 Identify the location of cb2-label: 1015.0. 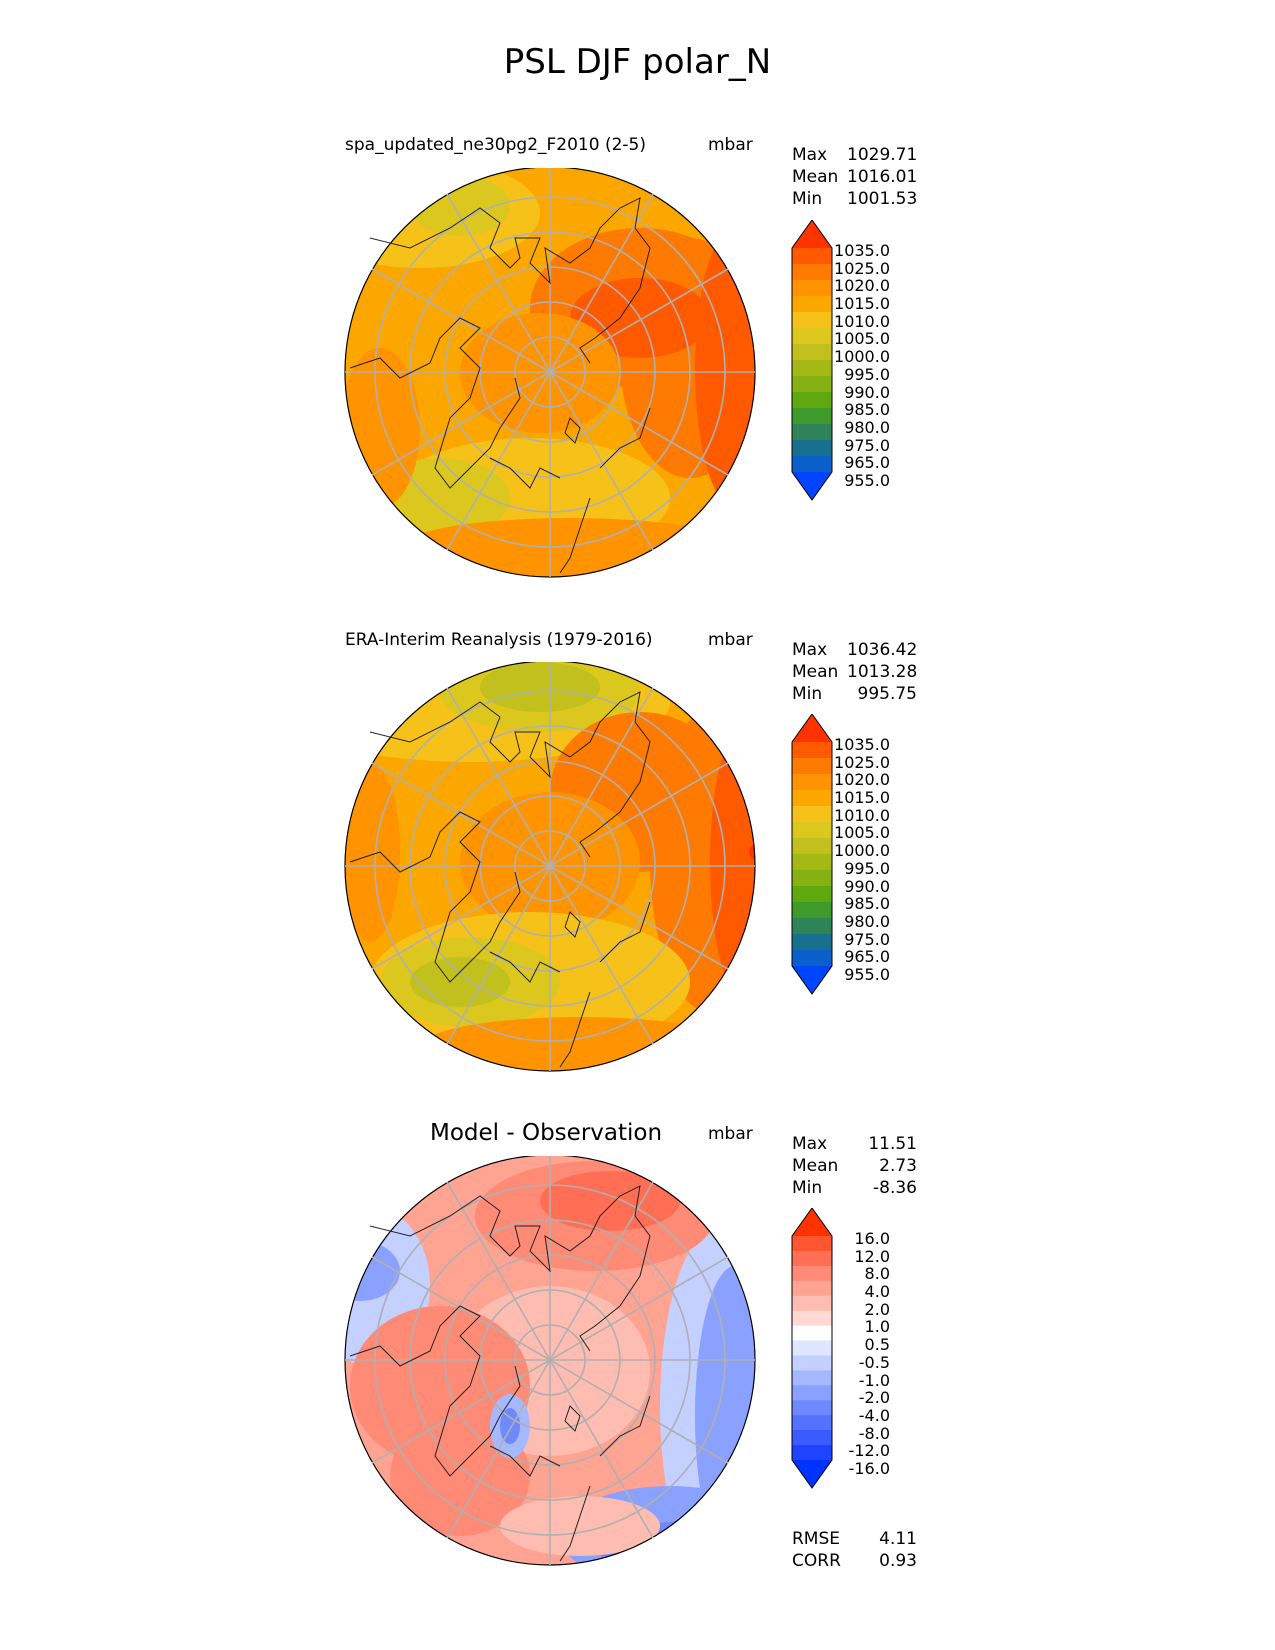
(862, 798).